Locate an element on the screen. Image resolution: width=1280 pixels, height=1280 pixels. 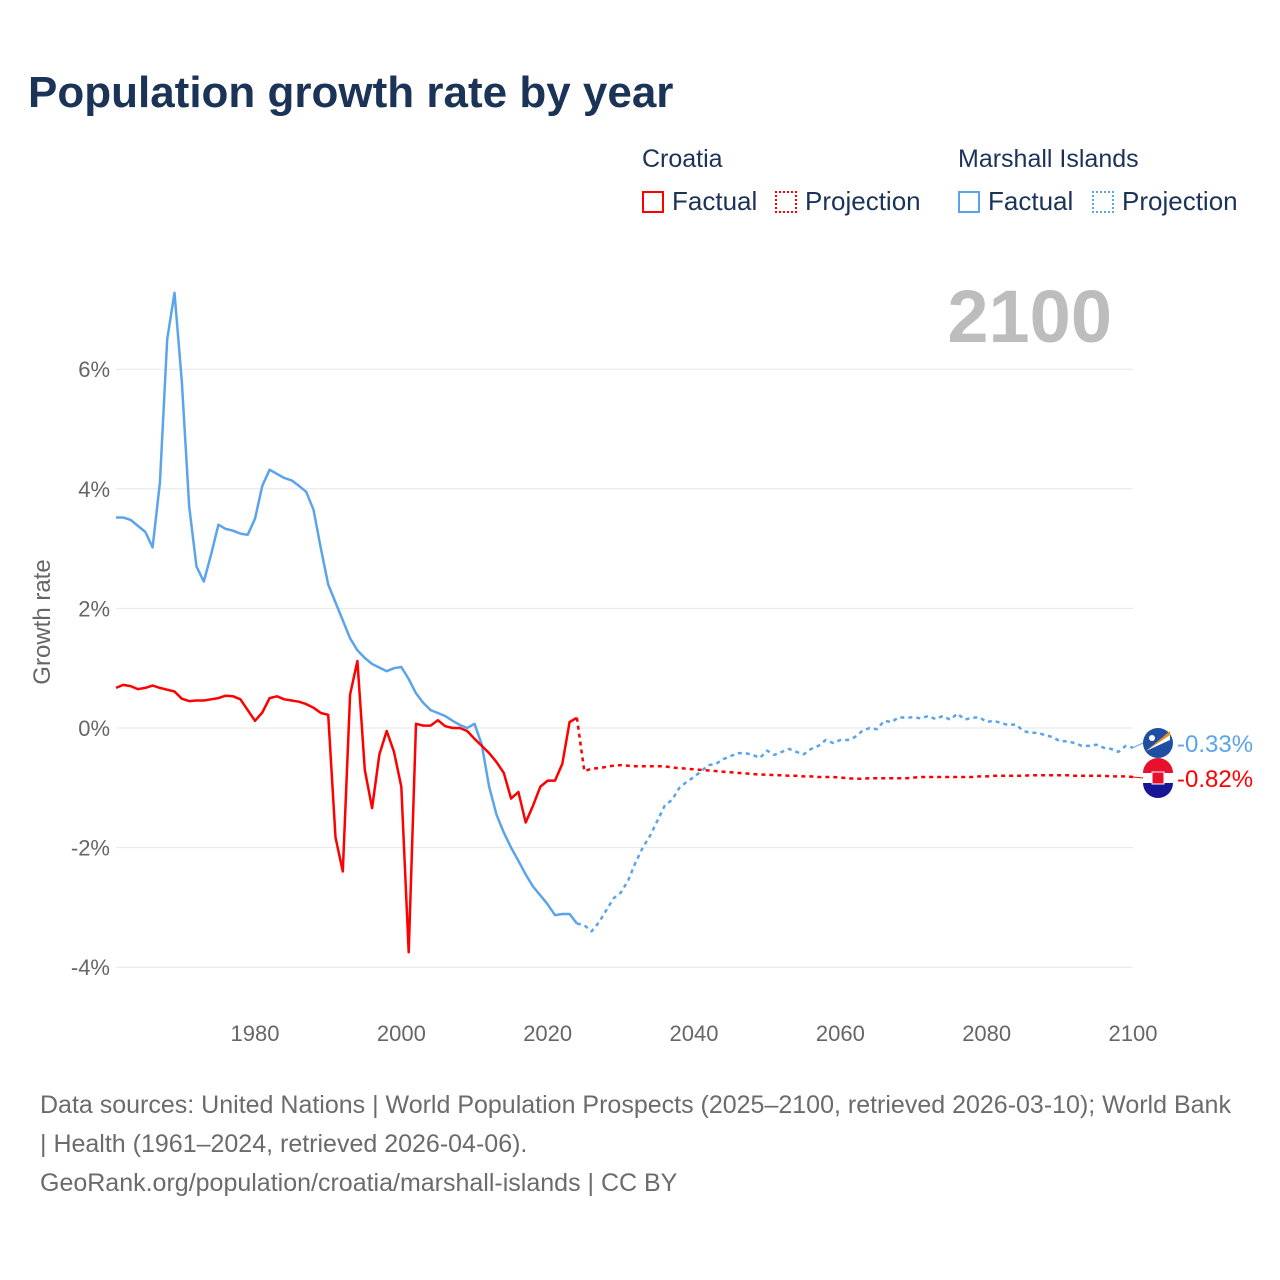
y-tick-label: 2% is located at coordinates (94, 608).